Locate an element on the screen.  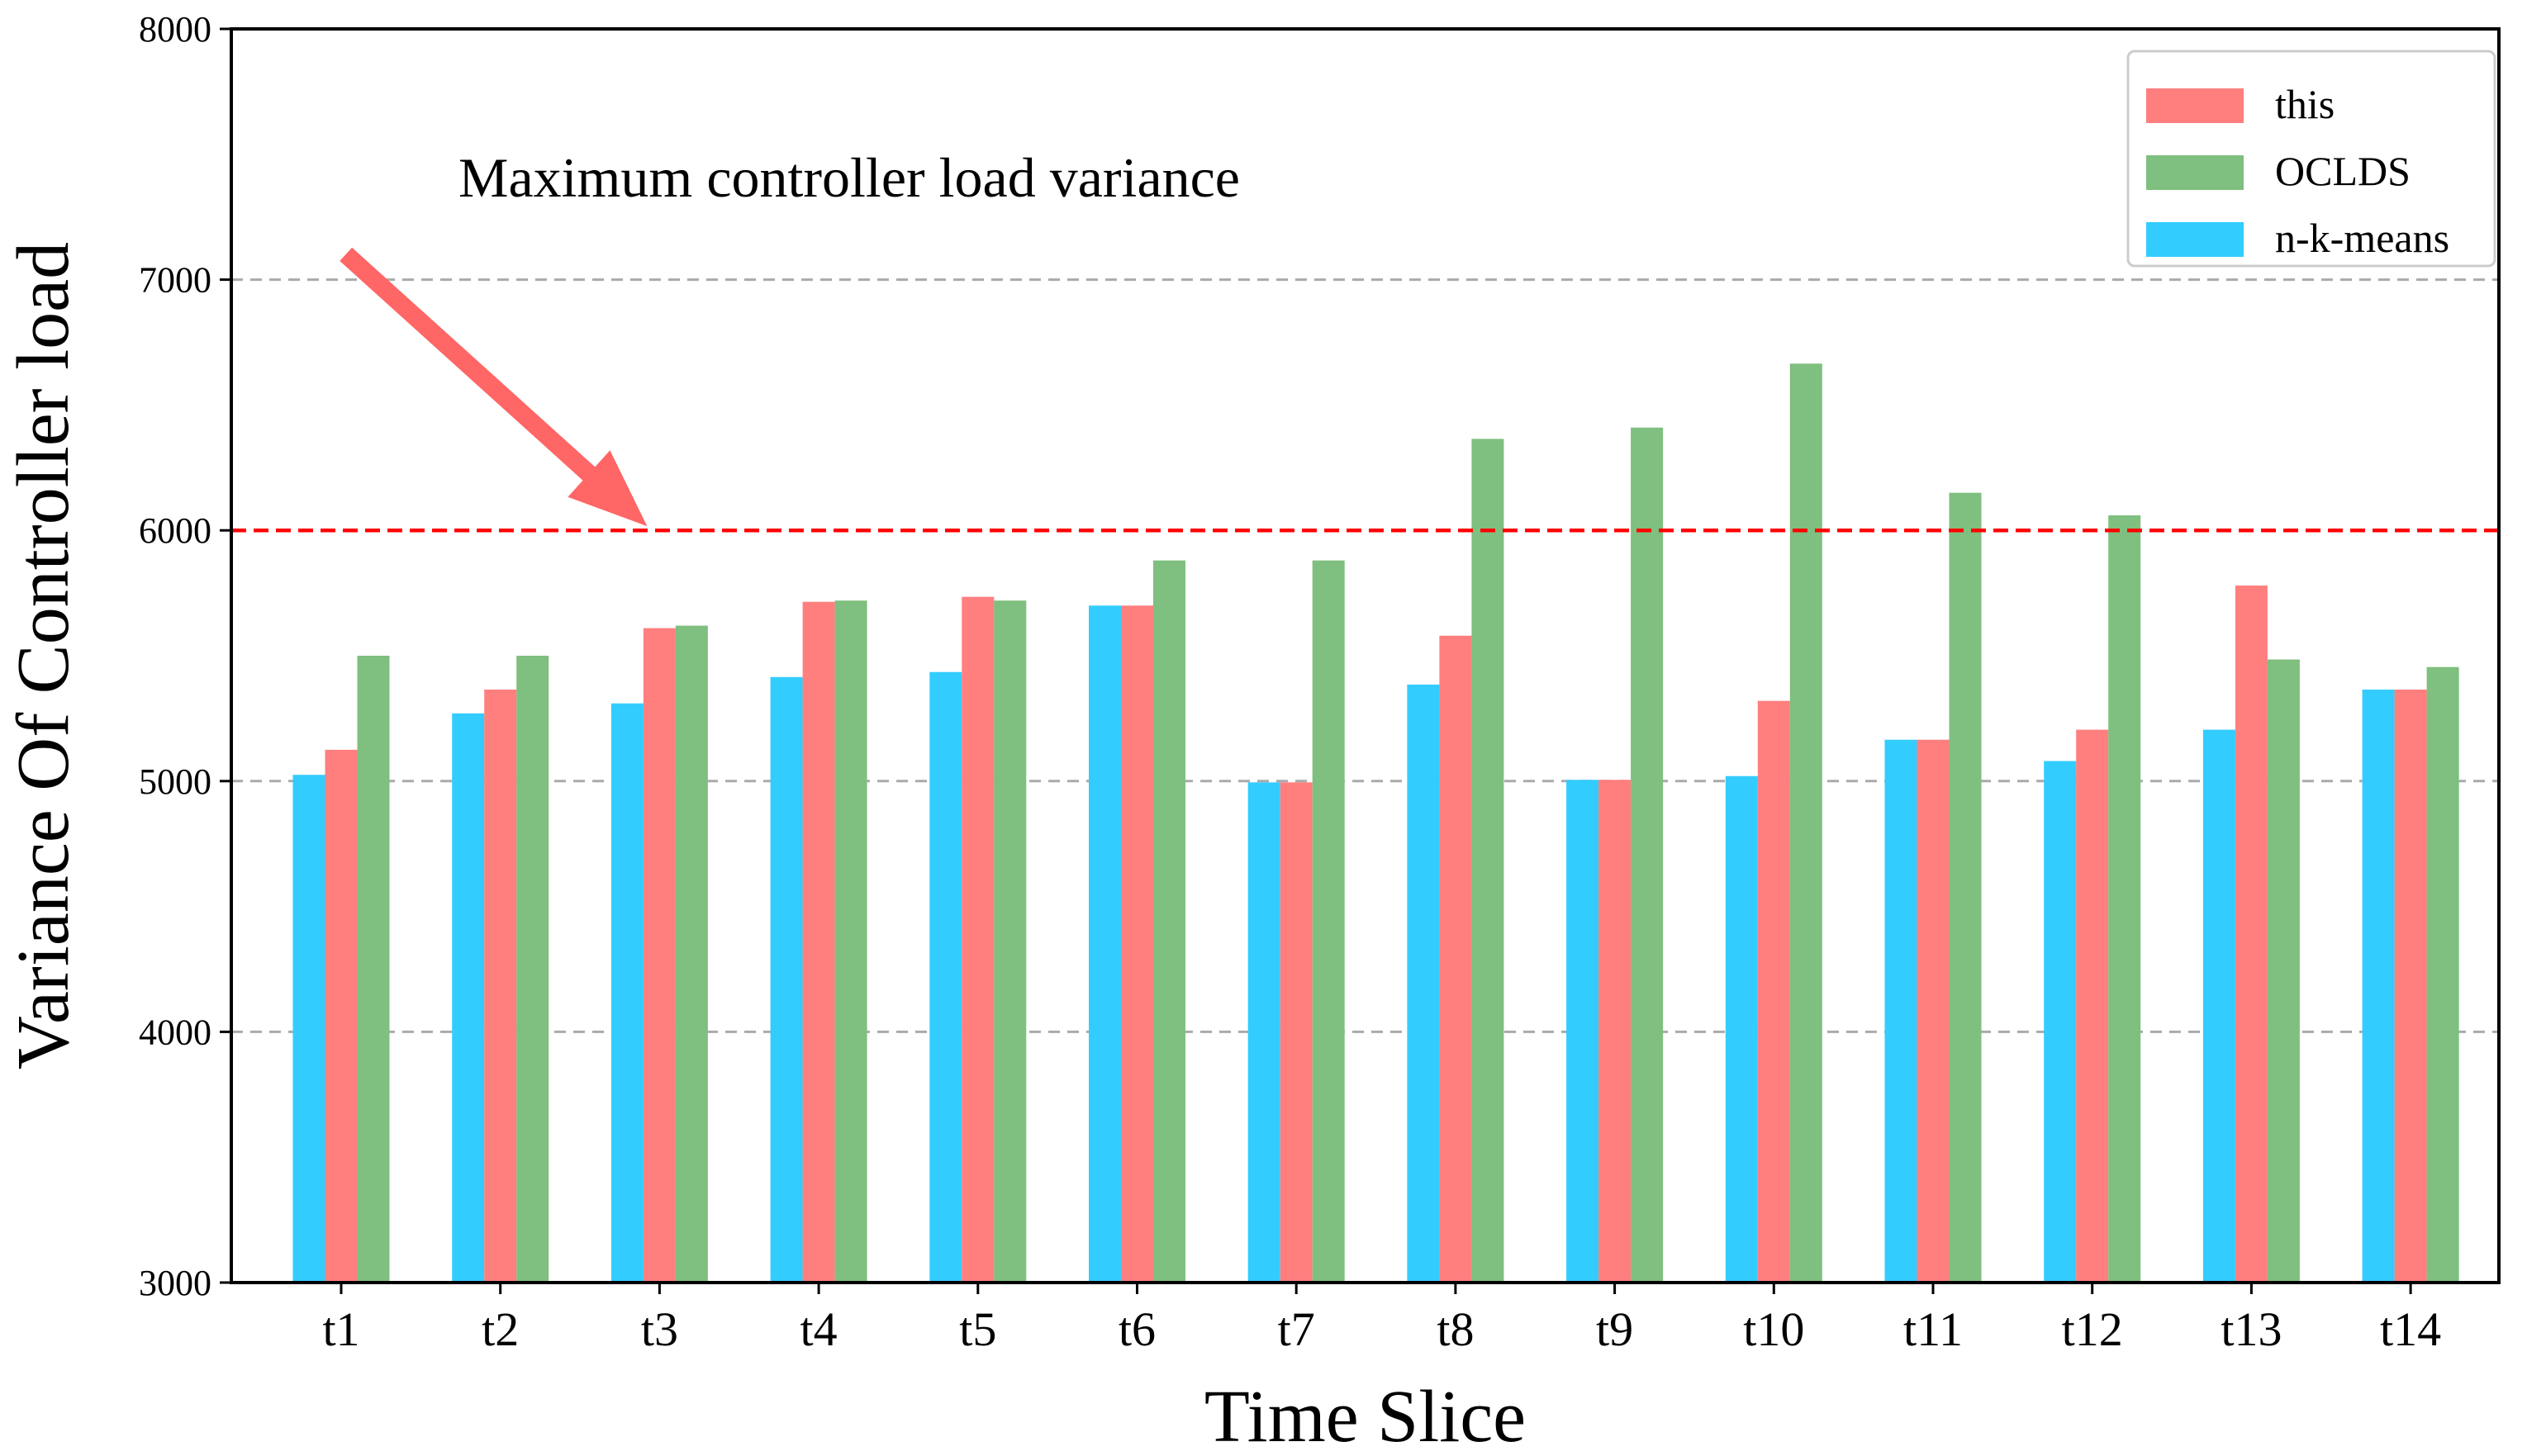
y-tick-label: 8000 is located at coordinates (175, 29).